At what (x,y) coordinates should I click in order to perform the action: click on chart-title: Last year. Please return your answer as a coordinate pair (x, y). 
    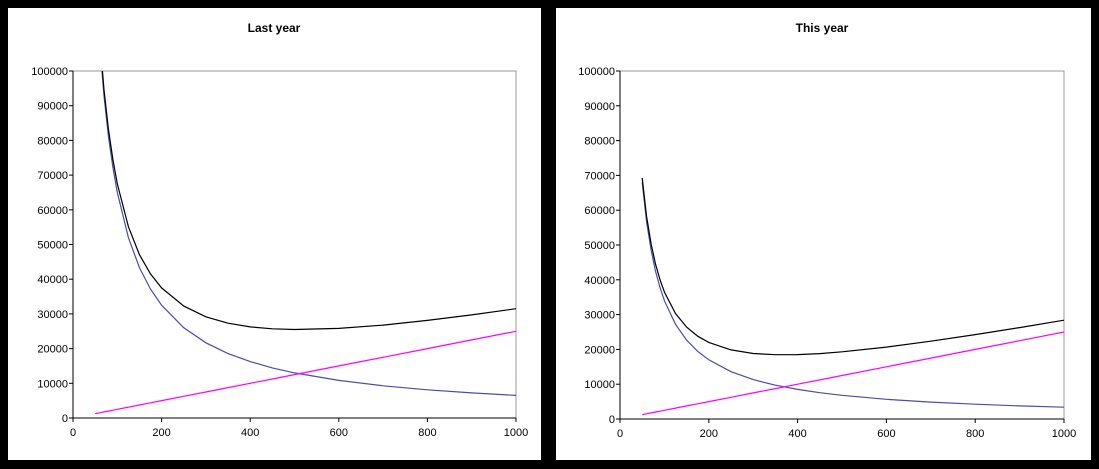
    Looking at the image, I should click on (274, 28).